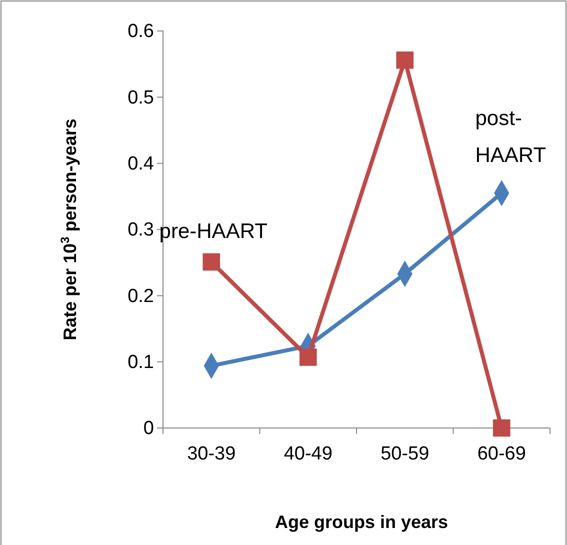 Image resolution: width=567 pixels, height=545 pixels. What do you see at coordinates (141, 31) in the screenshot?
I see `y-tick-label: 0.6` at bounding box center [141, 31].